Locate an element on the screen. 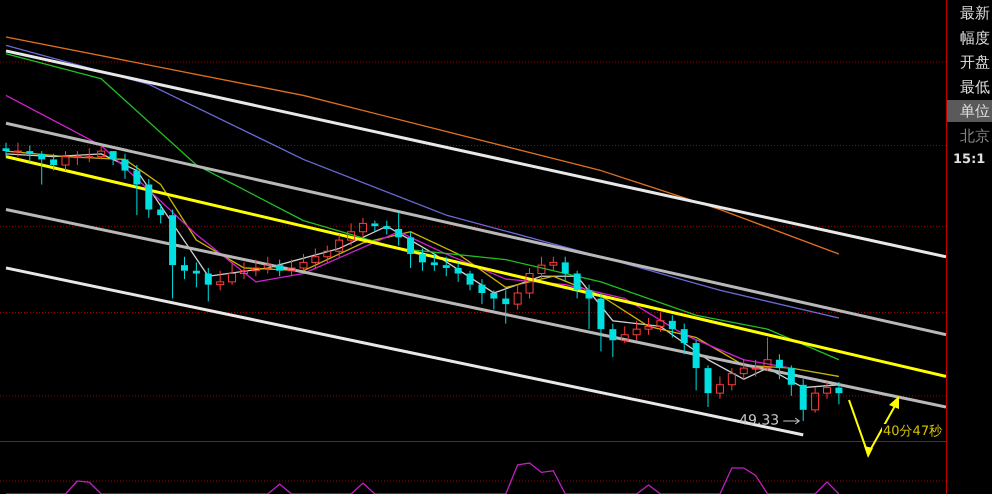  text: 40分47秒 is located at coordinates (913, 432).